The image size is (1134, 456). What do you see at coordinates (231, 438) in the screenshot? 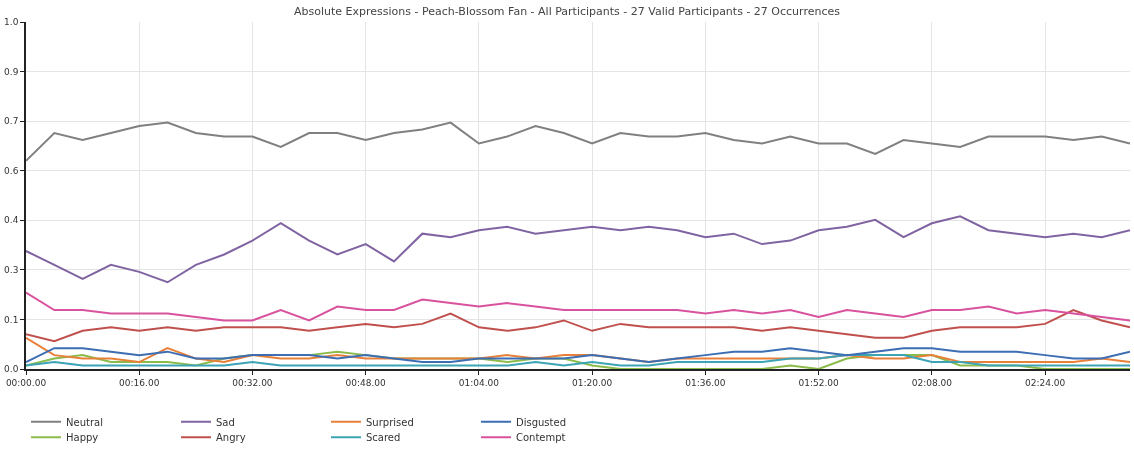
I see `legend-label: Angry` at bounding box center [231, 438].